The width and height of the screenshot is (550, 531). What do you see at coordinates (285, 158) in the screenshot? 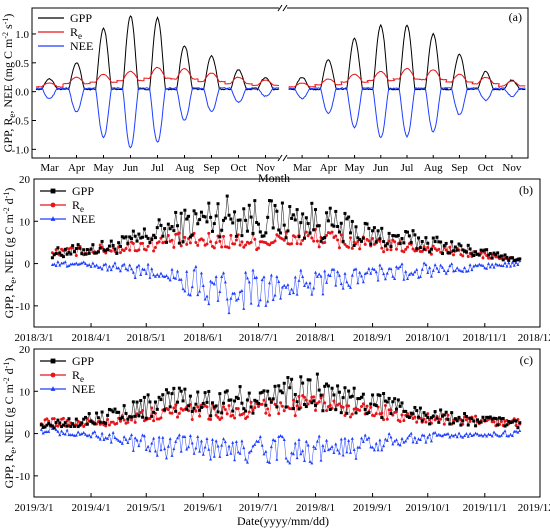
I see `axis-break-mark` at bounding box center [285, 158].